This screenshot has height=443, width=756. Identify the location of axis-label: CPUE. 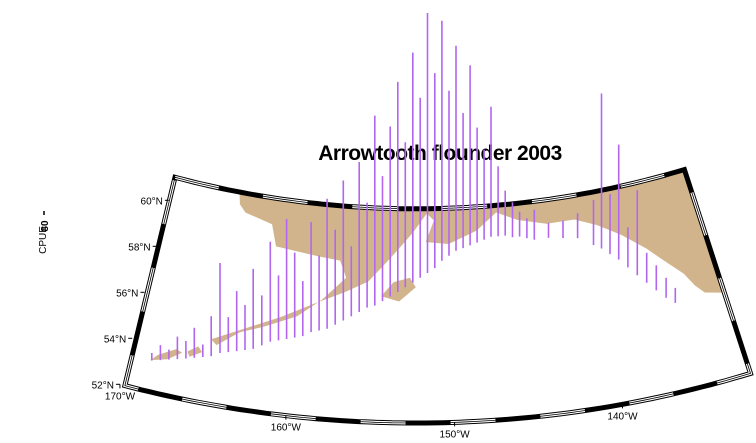
(43, 240).